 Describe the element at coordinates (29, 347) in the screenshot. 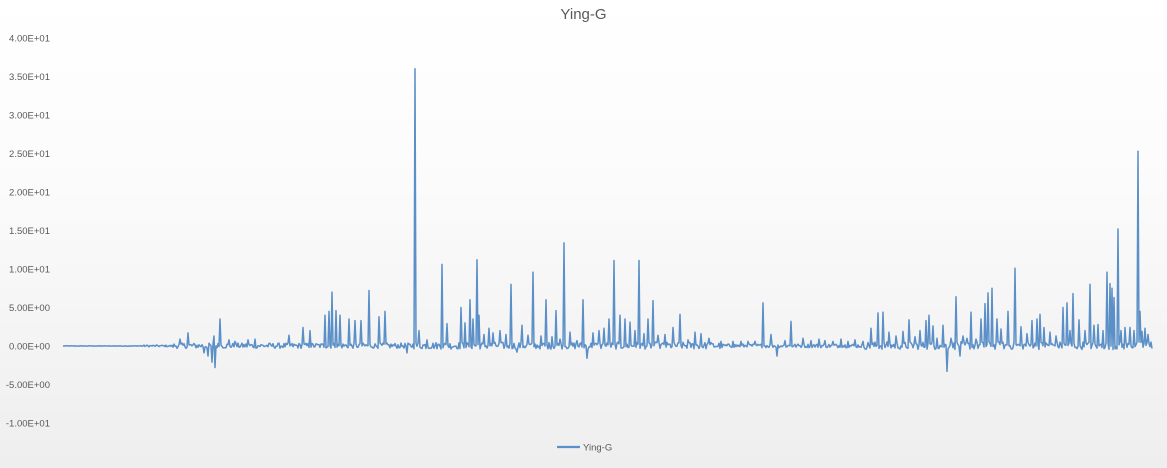

I see `y-tick-label: 0.00E+00` at that location.